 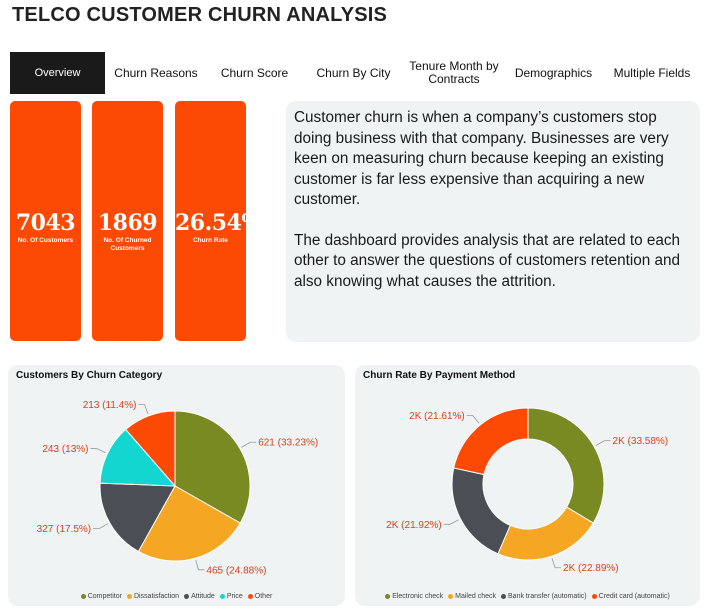 What do you see at coordinates (200, 565) in the screenshot?
I see `leader-line-dissatisfaction` at bounding box center [200, 565].